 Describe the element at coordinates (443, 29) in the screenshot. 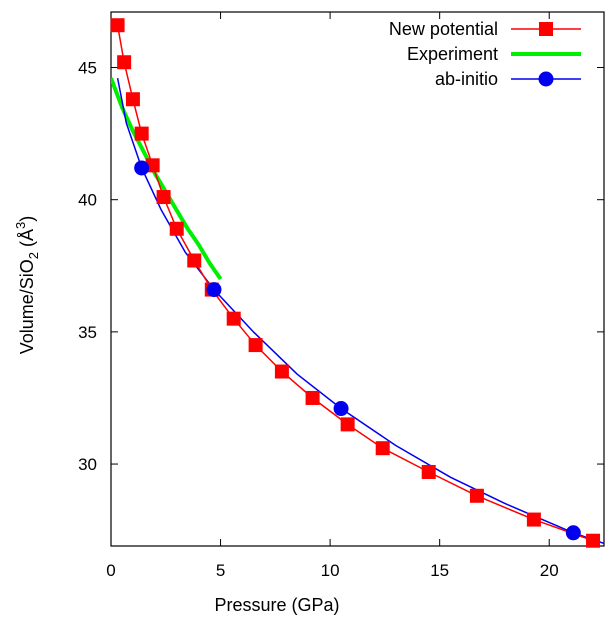

I see `legend-label: New potential` at that location.